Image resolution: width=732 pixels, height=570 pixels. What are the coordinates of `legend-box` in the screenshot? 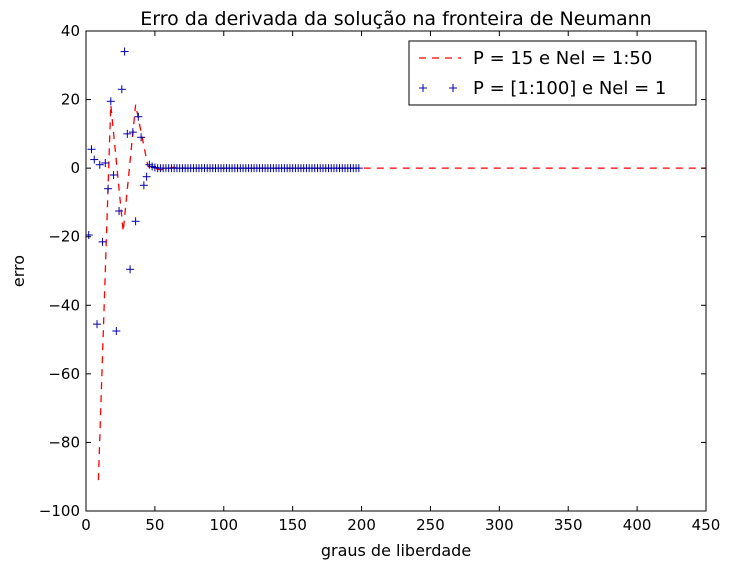 It's located at (552, 73).